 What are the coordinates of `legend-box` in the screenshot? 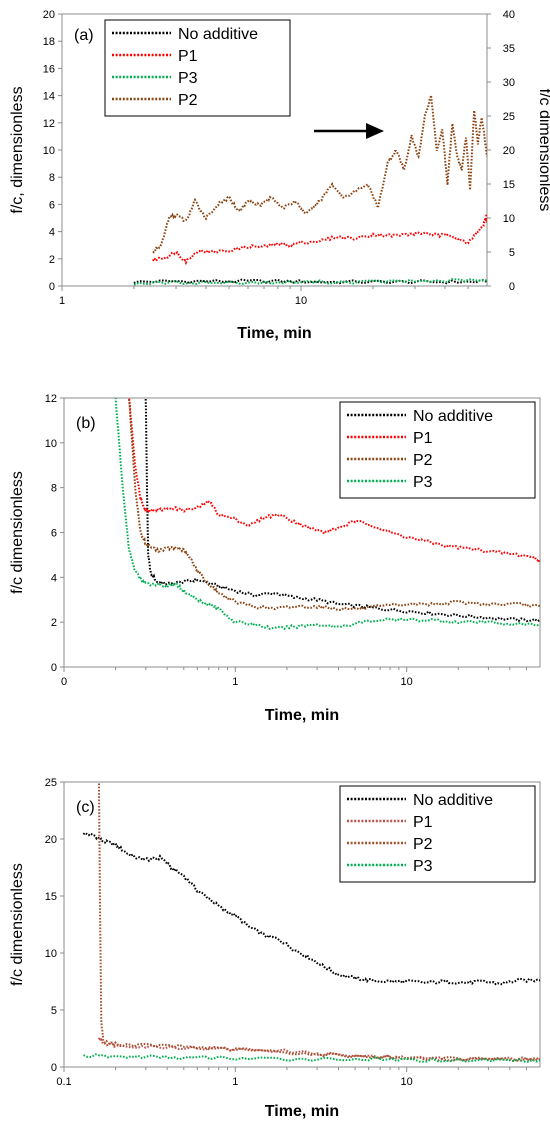 It's located at (197, 68).